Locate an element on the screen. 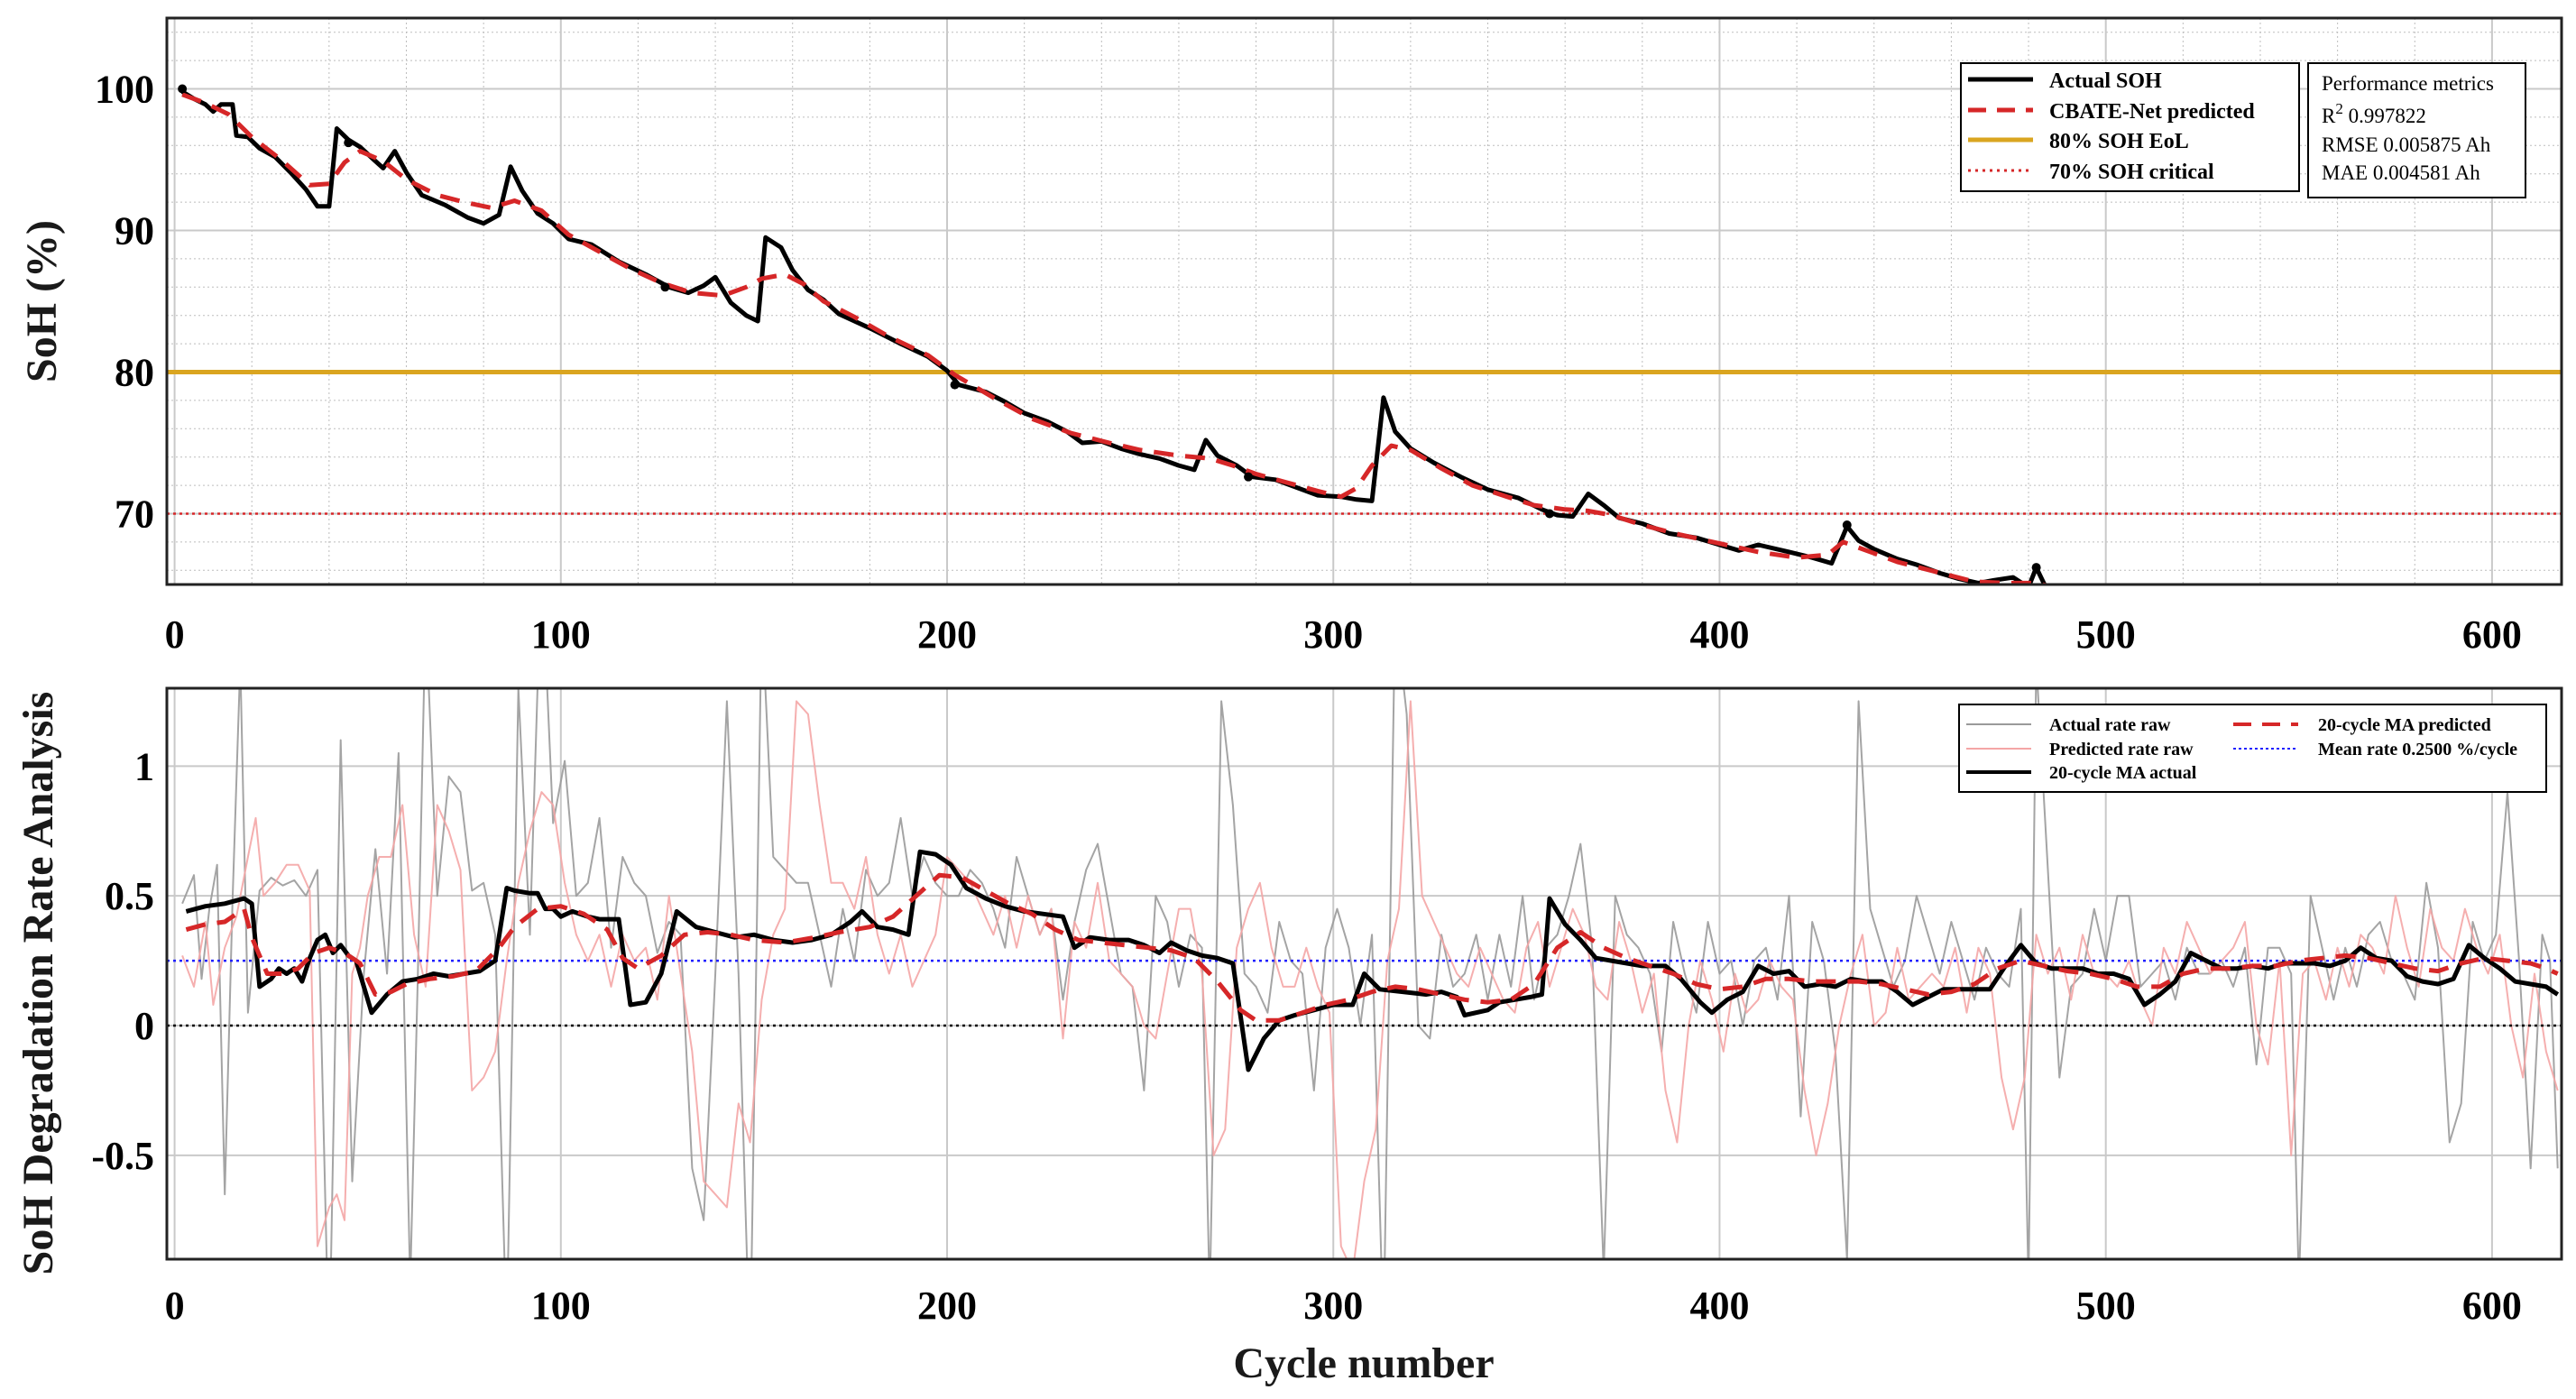  metrics-r2: R2 0.997822 is located at coordinates (2374, 113).